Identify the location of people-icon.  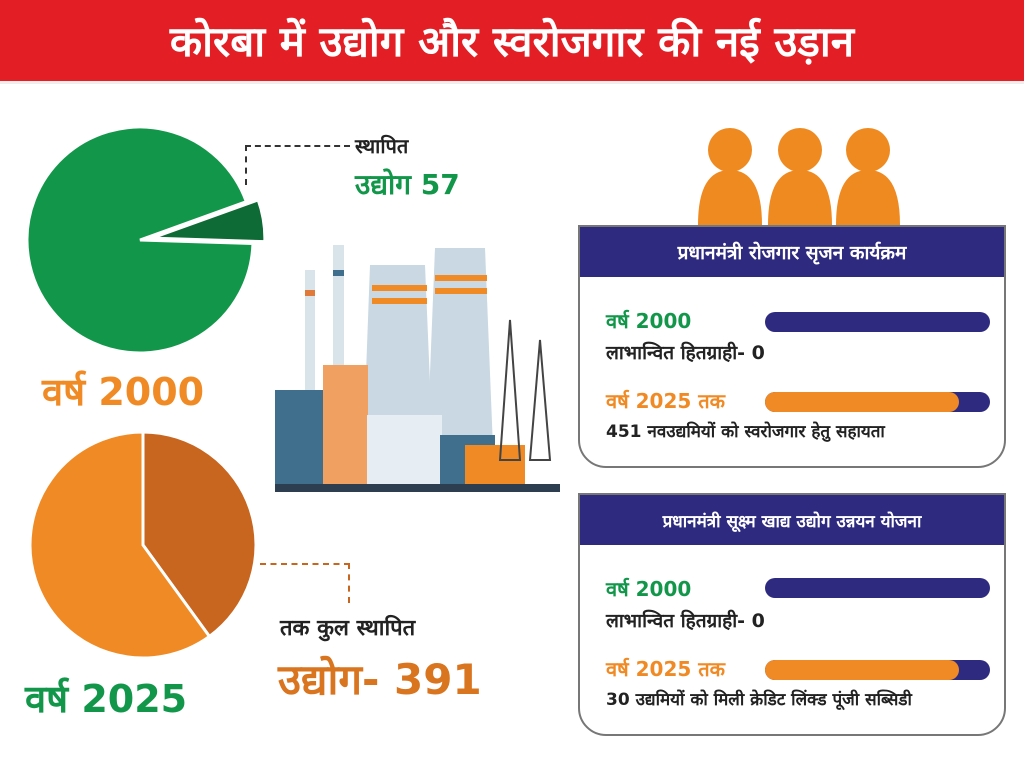
(799, 176).